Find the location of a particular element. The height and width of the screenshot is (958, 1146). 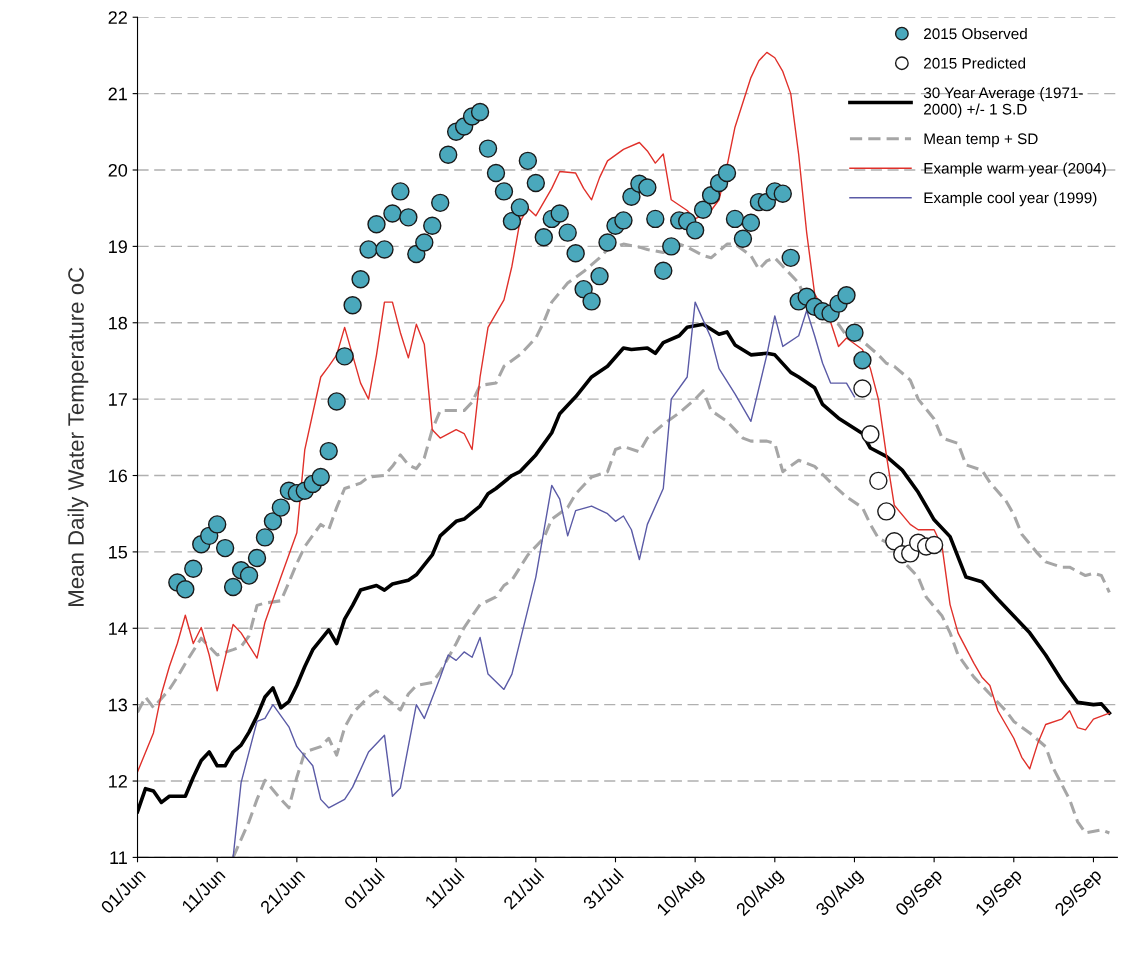

y-tick-label: 21 is located at coordinates (117, 94).